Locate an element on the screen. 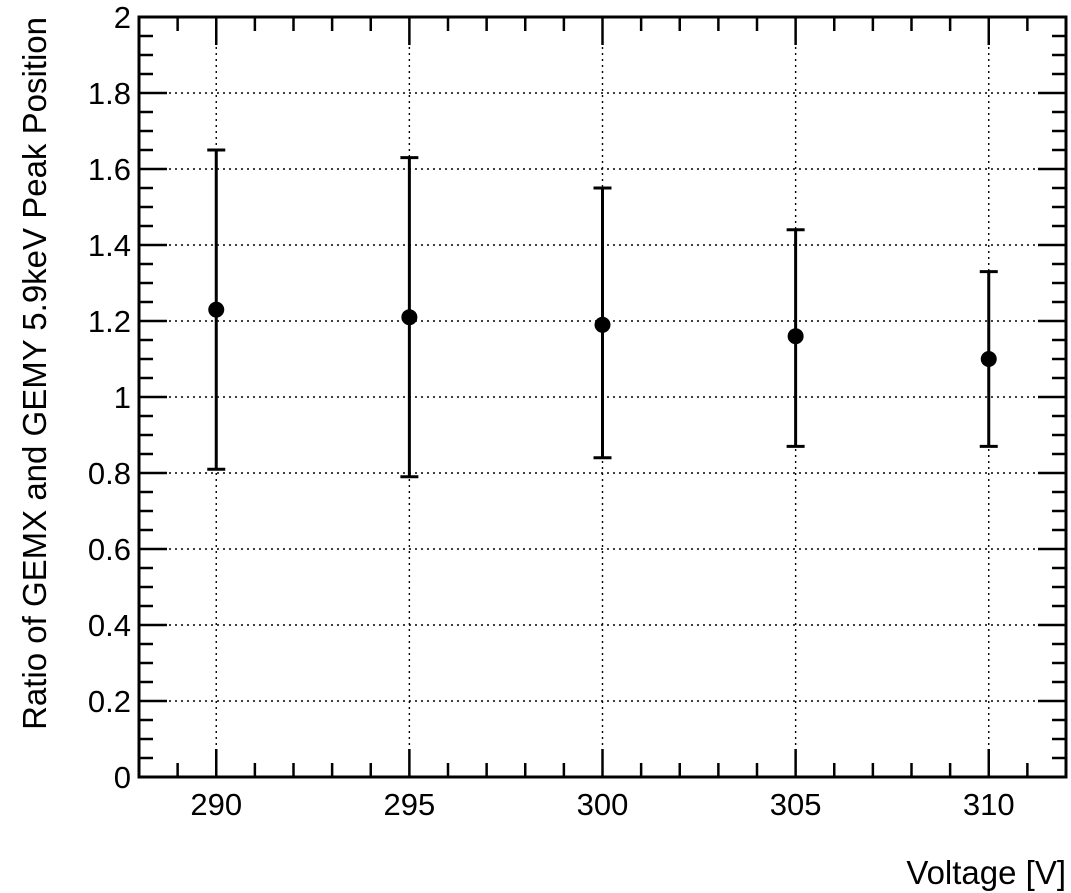 Image resolution: width=1071 pixels, height=893 pixels. y-tick-label: 1.2 is located at coordinates (109, 321).